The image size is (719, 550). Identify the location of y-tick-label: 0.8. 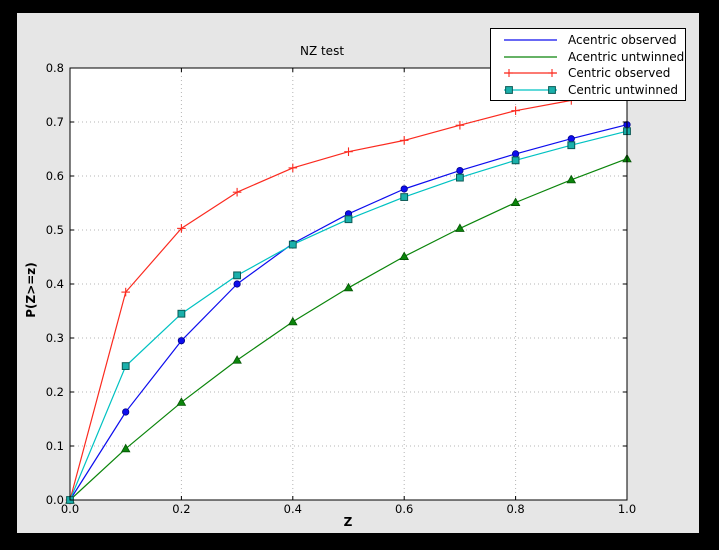
(55, 68).